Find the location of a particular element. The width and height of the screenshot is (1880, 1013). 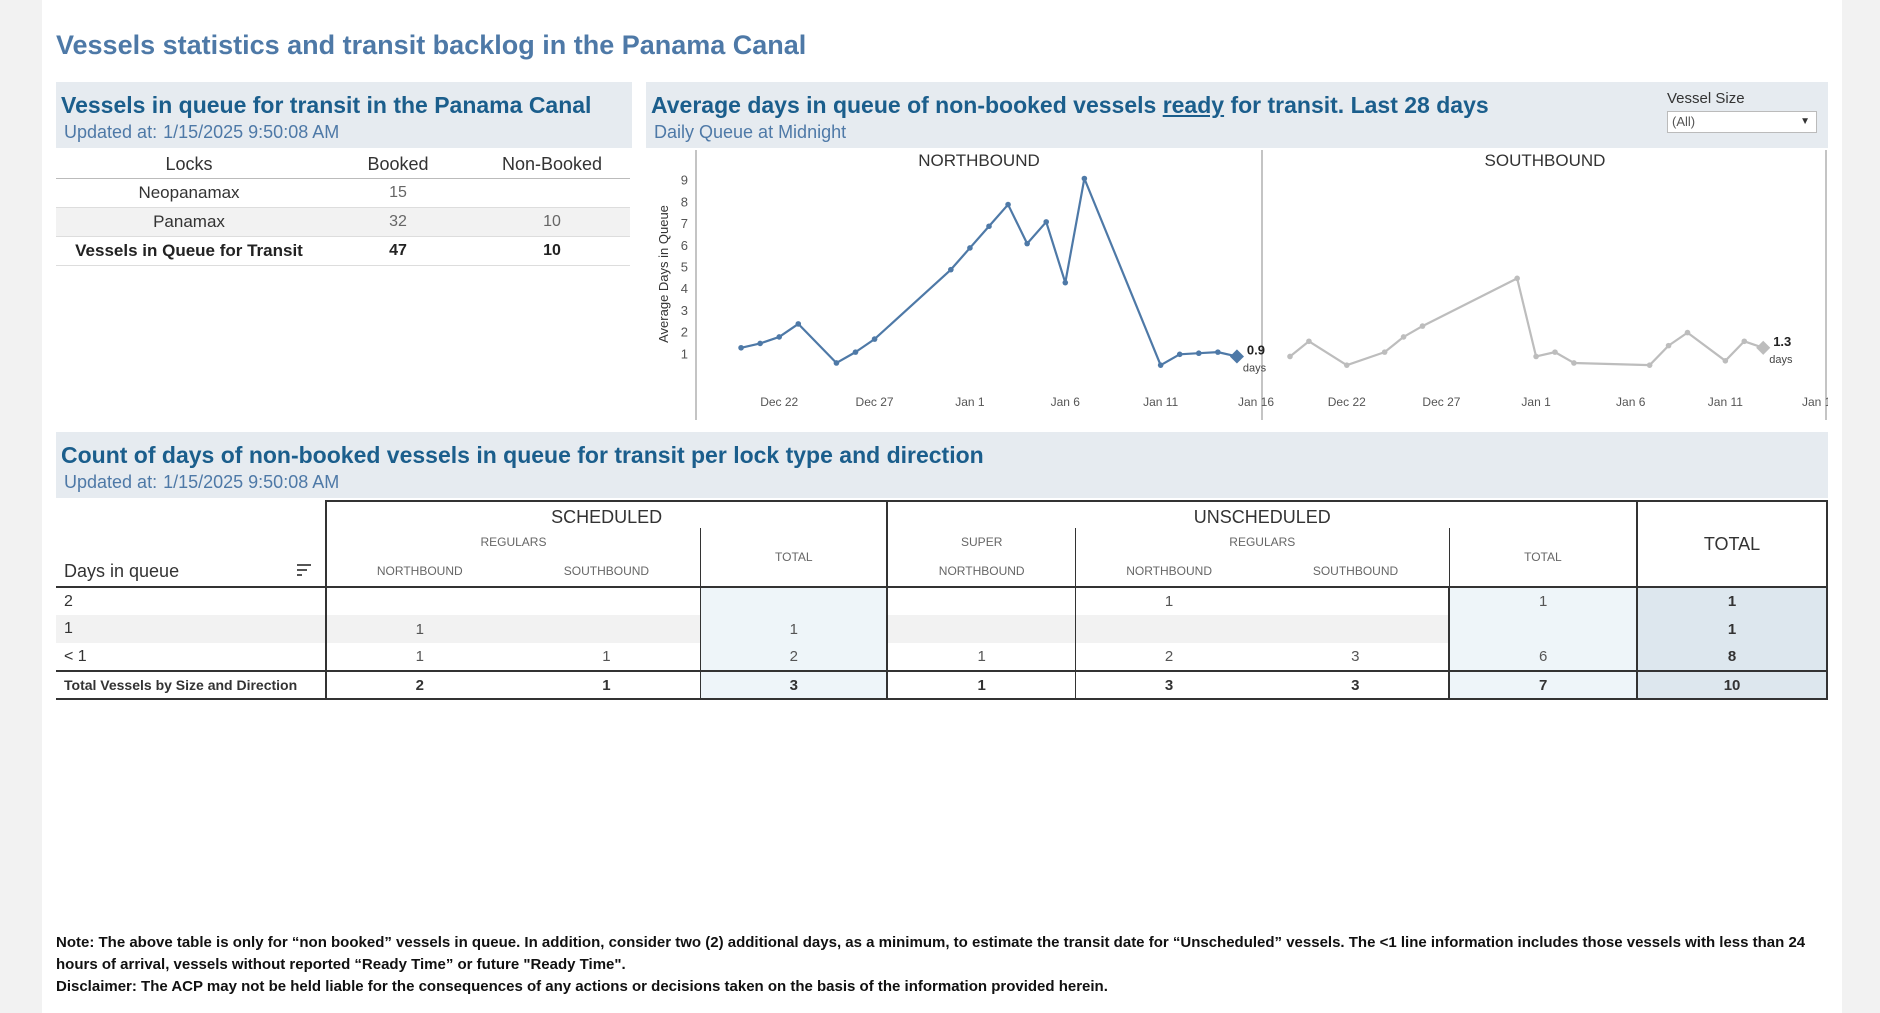

x-tick-label: Jan 6 is located at coordinates (1066, 402).